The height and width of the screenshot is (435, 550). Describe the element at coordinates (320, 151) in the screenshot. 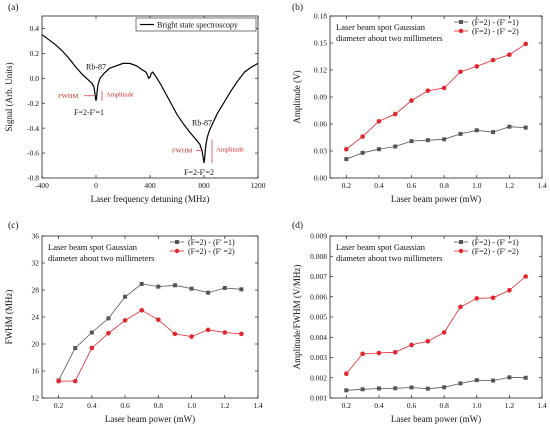

I see `y-tick-label: 0.03` at that location.